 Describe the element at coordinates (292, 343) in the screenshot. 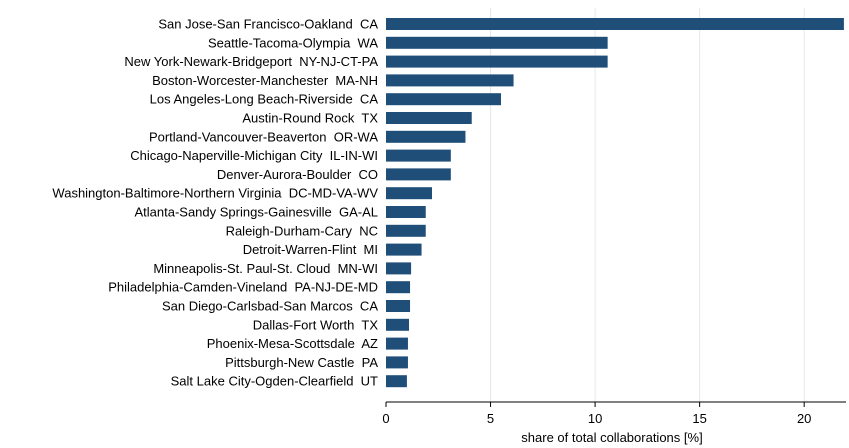

I see `category-label: Phoenix-Mesa-Scottsdale AZ` at that location.